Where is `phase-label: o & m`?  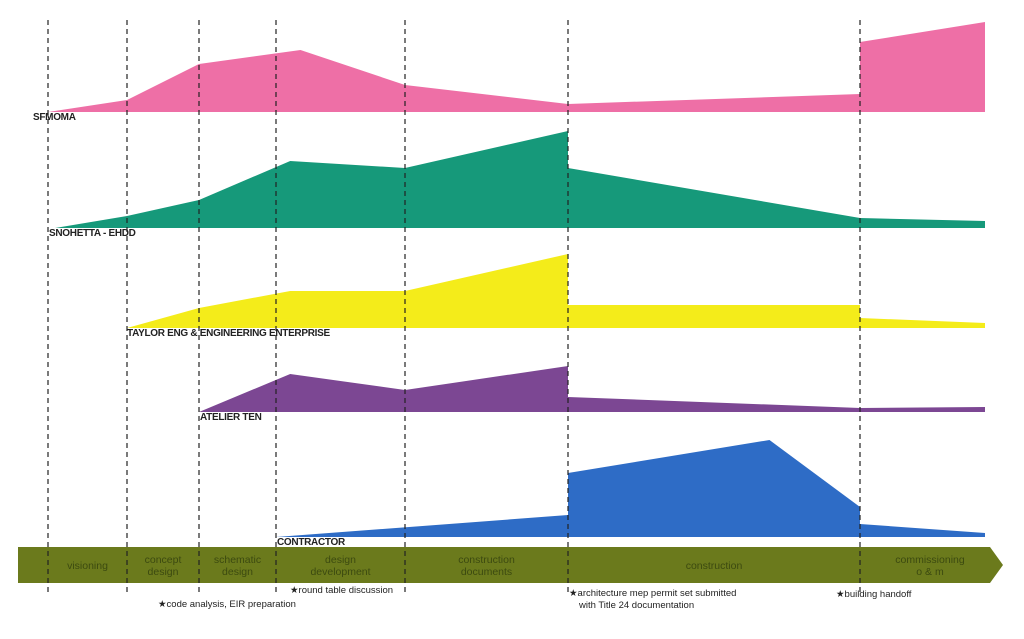
phase-label: o & m is located at coordinates (930, 572).